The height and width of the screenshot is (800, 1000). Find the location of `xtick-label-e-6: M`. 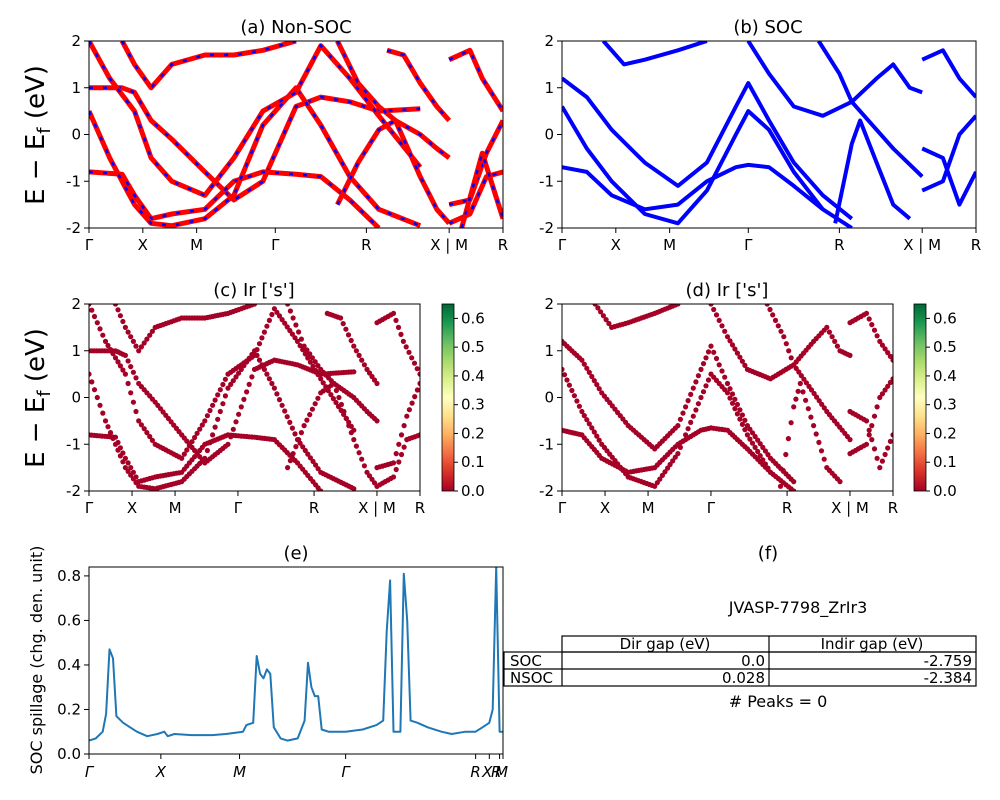

xtick-label-e-6: M is located at coordinates (501, 772).